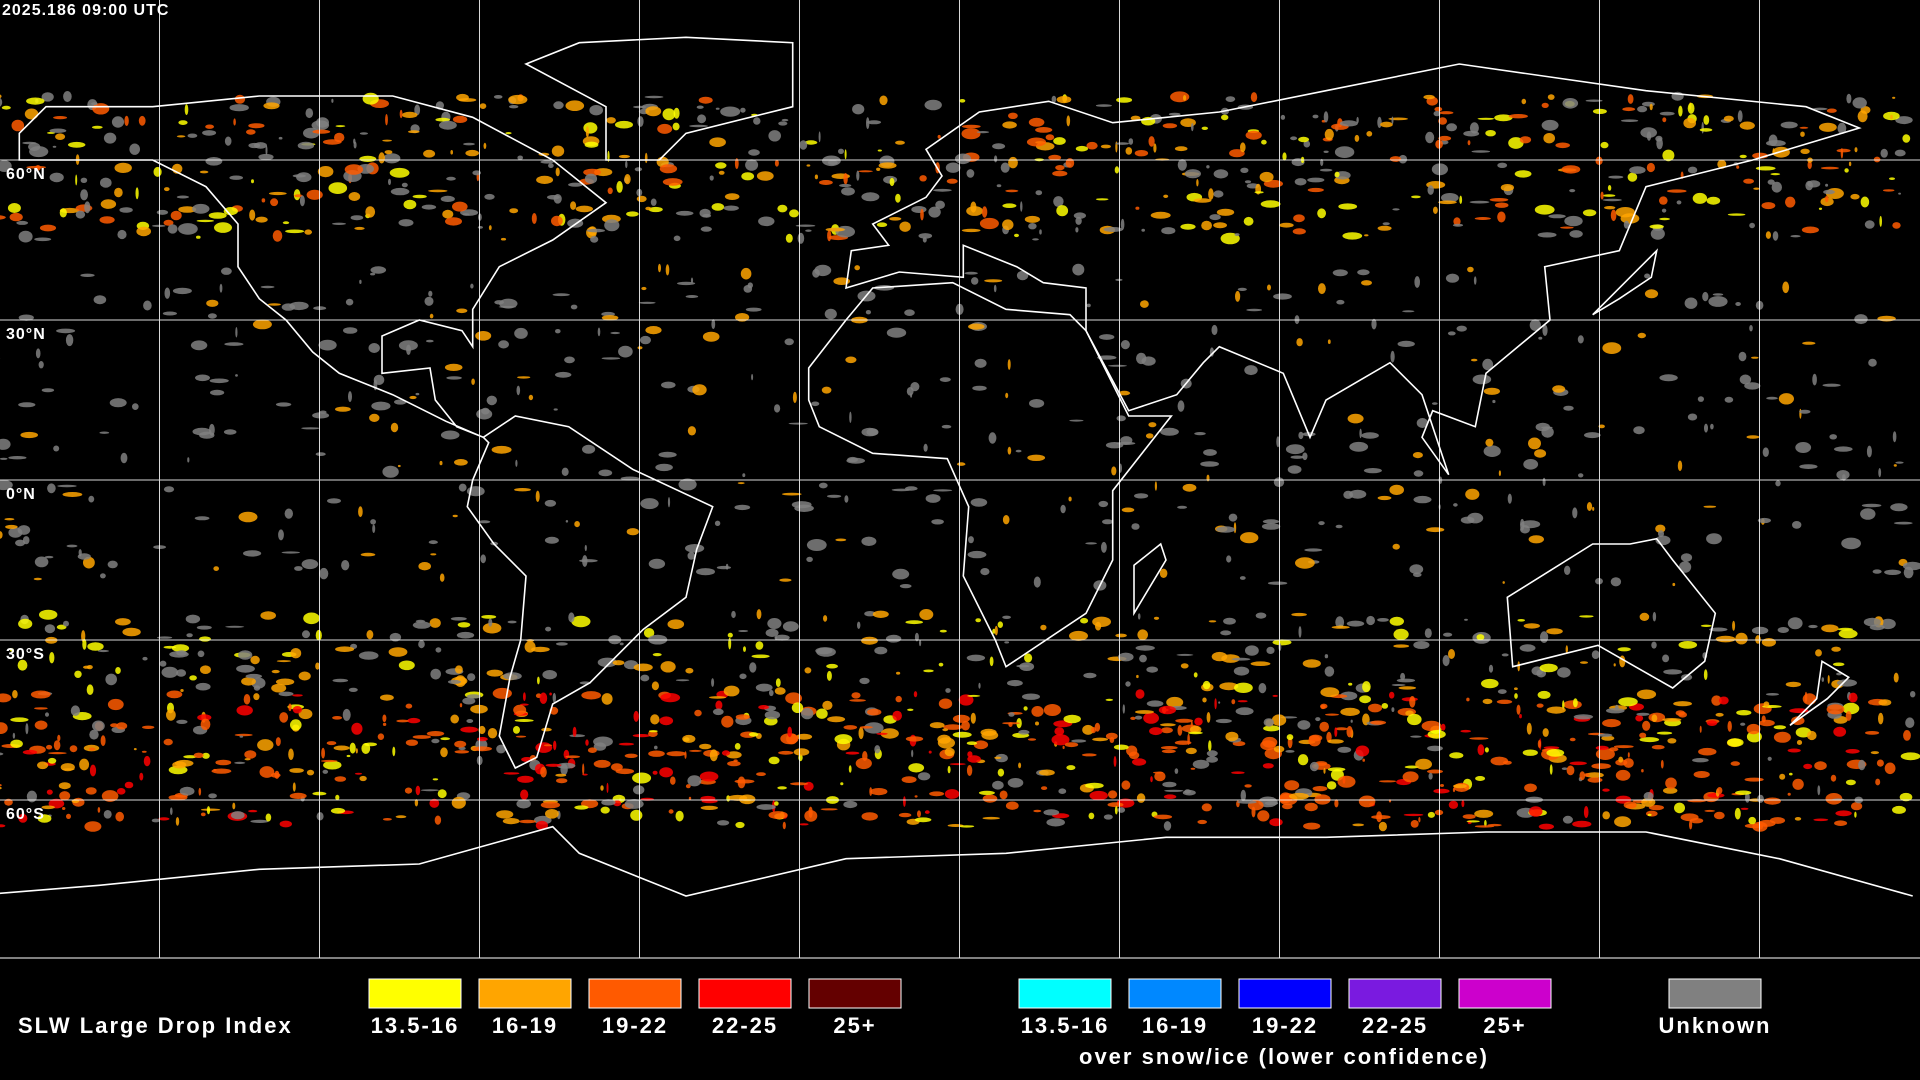 The width and height of the screenshot is (1920, 1080). I want to click on legend-label: Unknown, so click(1715, 1025).